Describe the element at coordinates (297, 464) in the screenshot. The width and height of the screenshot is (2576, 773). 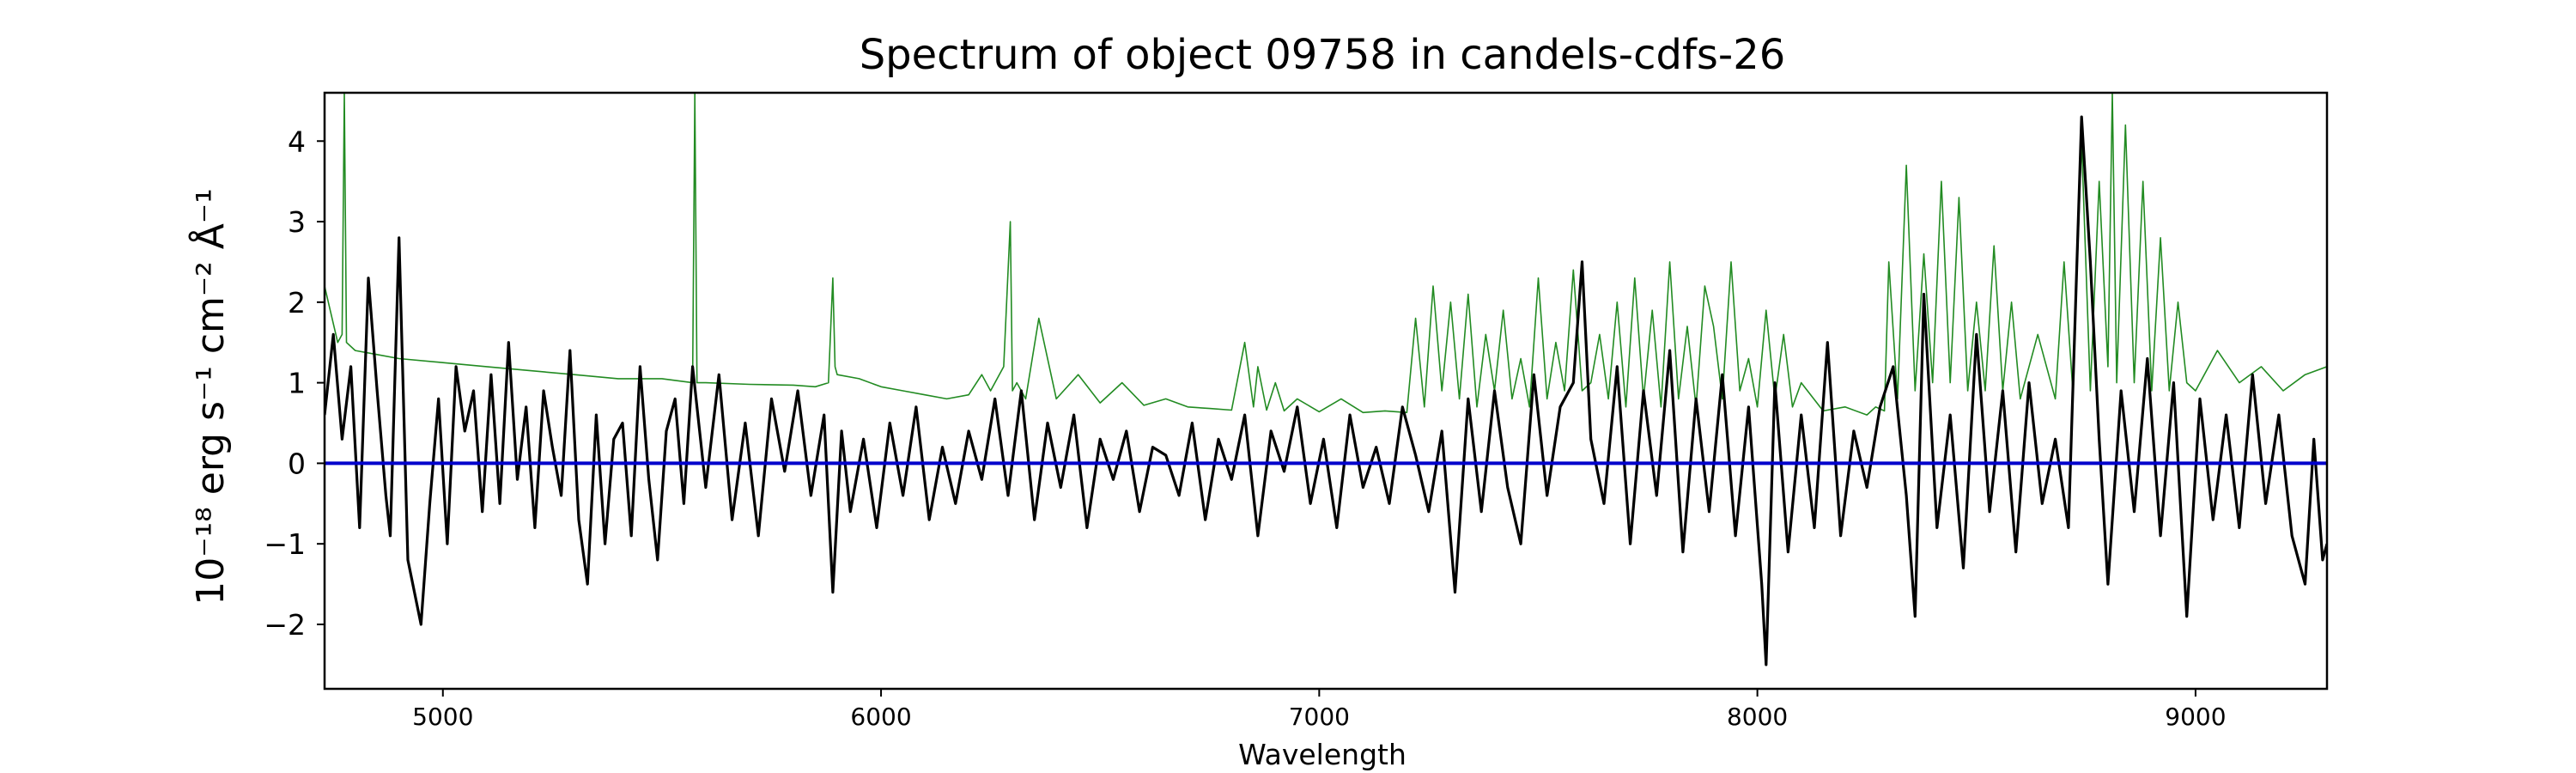
I see `y-tick-label: 0` at that location.